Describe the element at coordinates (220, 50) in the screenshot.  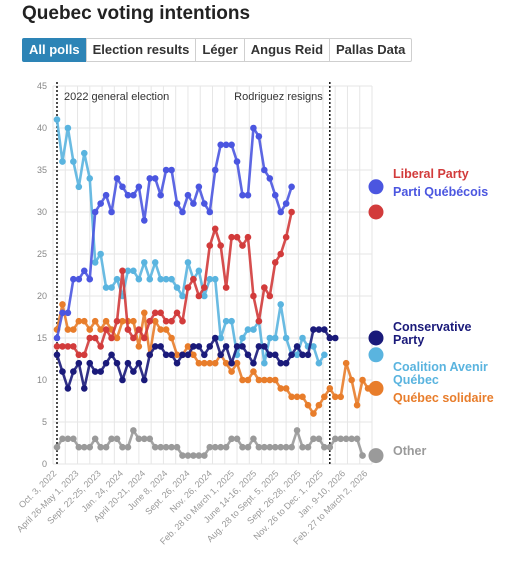
I see `tab-leger: Léger` at that location.